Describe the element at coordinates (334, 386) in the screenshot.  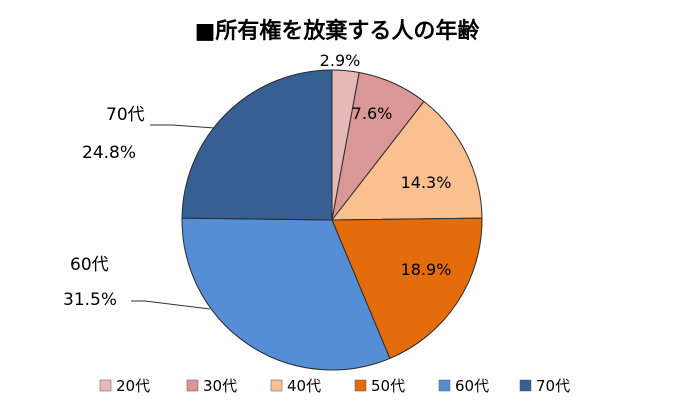
I see `legend: 20代 30代 40代 50代 60代 70代` at that location.